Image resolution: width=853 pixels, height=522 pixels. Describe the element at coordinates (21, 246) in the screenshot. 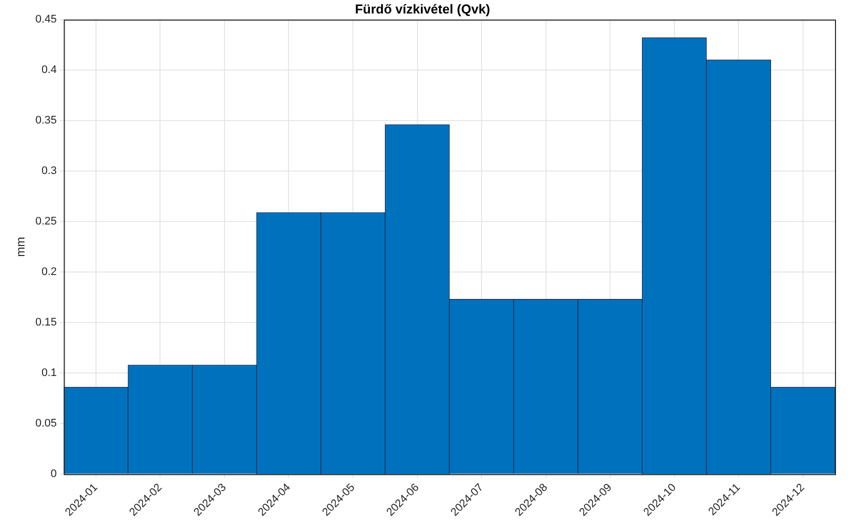

I see `y-axis-title: mm` at that location.